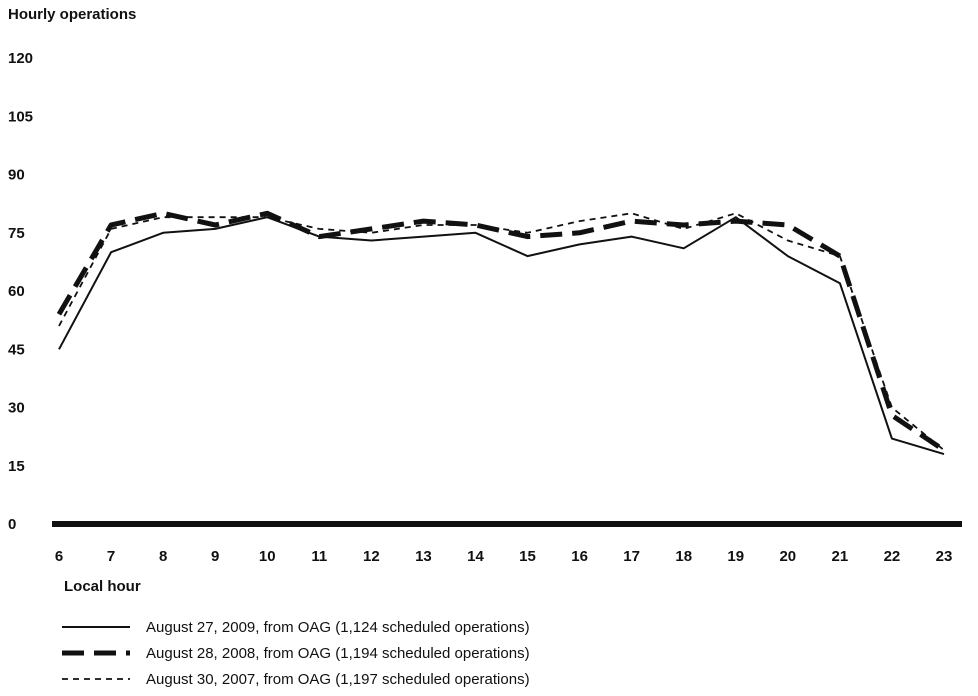  Describe the element at coordinates (735, 556) in the screenshot. I see `x-tick-label: 19` at that location.